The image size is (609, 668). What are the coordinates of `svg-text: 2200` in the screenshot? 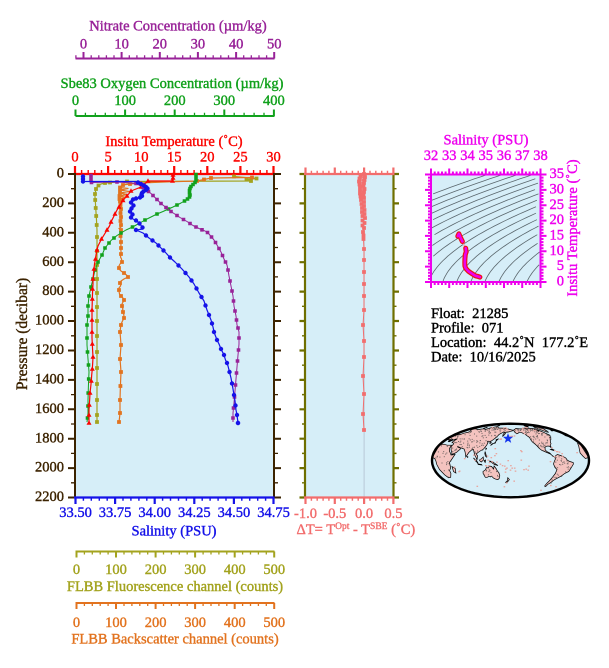 It's located at (49, 497).